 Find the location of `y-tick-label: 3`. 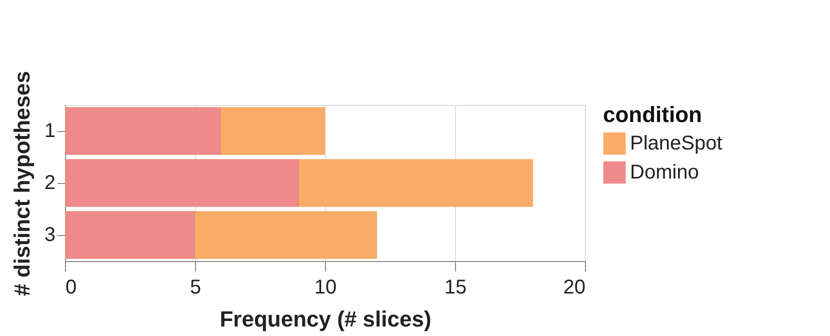

y-tick-label: 3 is located at coordinates (50, 235).